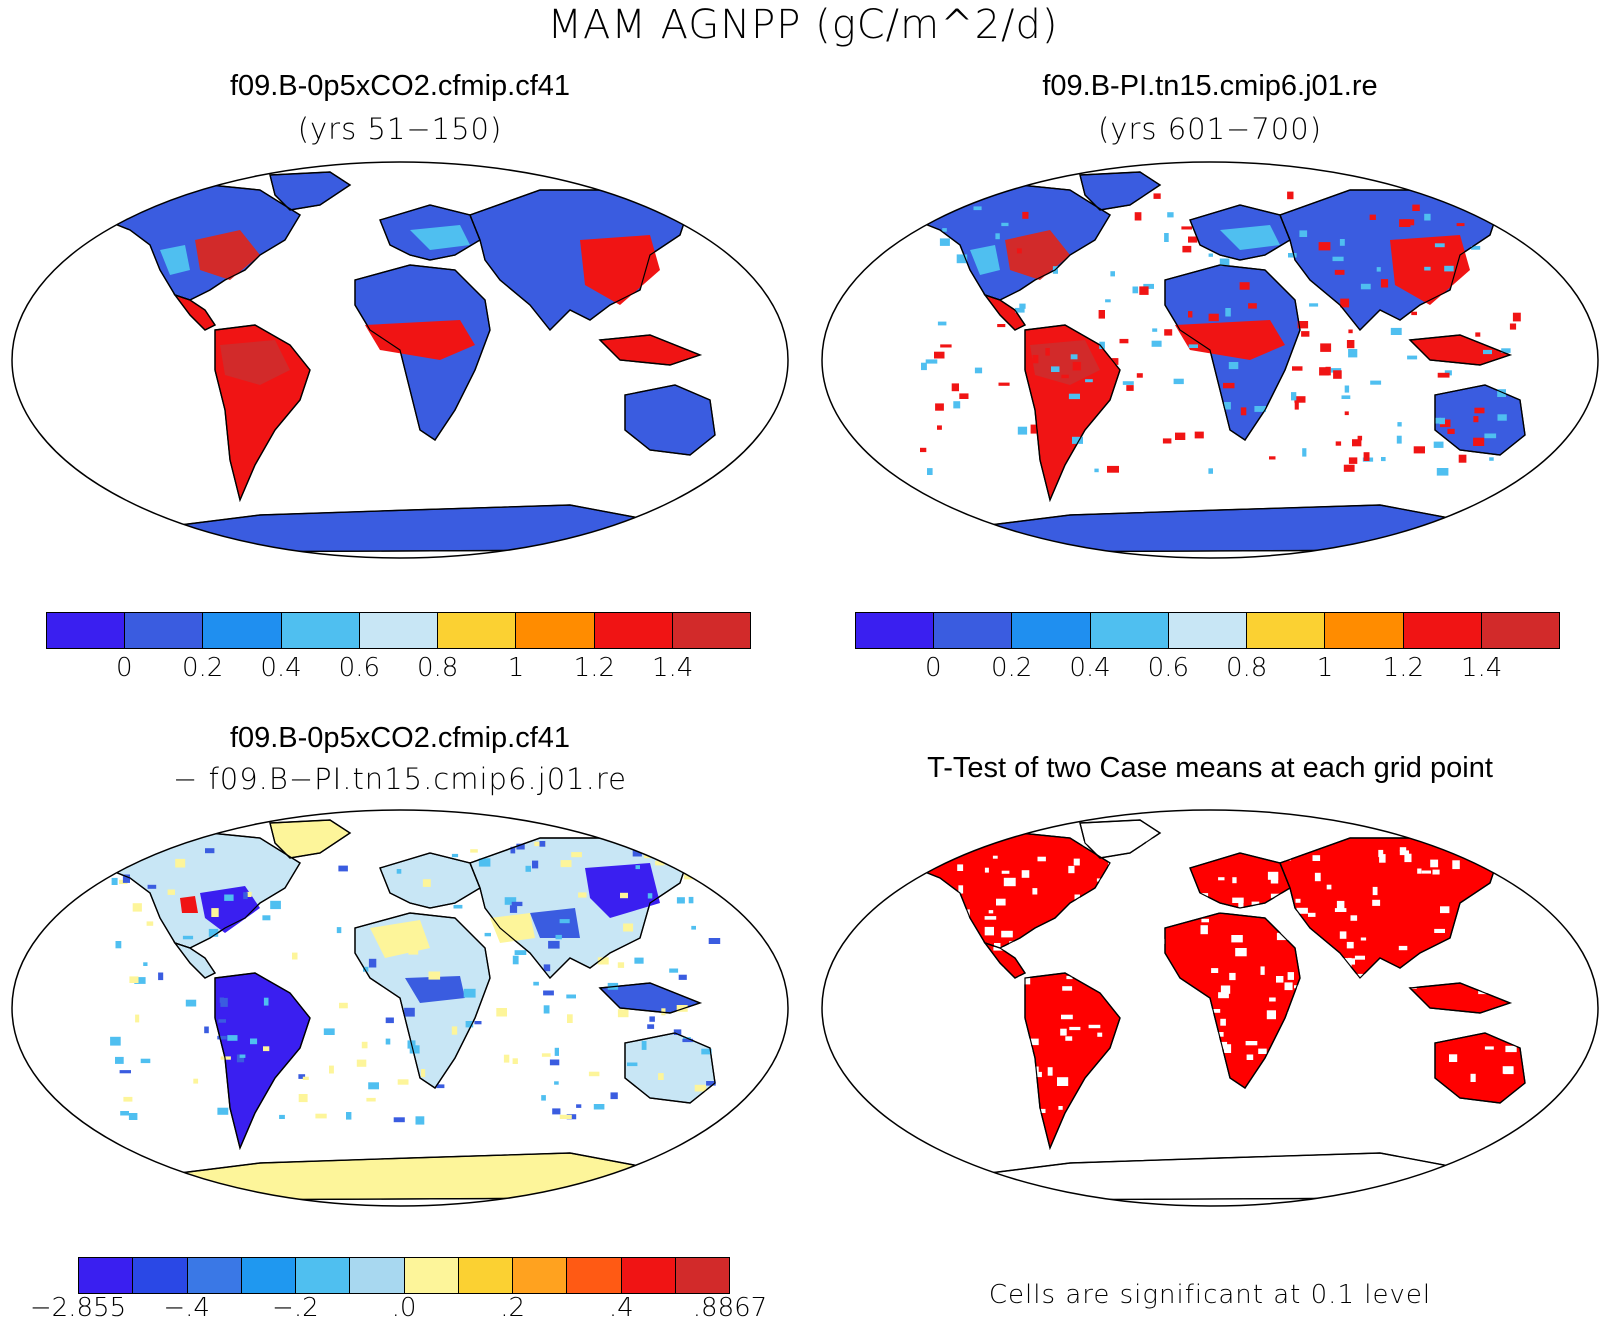 Image resolution: width=1606 pixels, height=1327 pixels. I want to click on colorbar-tick-label: −.4, so click(186, 1308).